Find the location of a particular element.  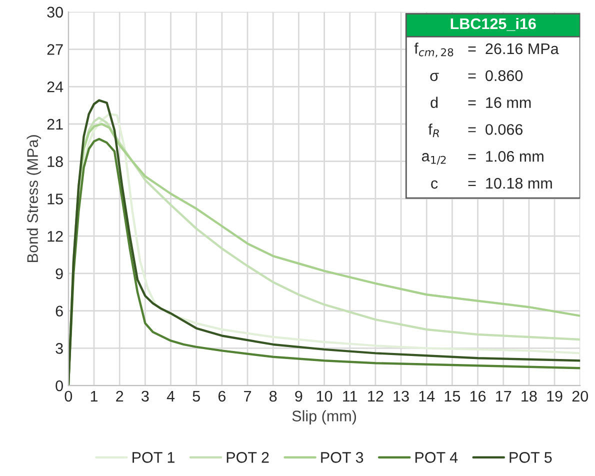

x-tick-label: 19 is located at coordinates (554, 396).